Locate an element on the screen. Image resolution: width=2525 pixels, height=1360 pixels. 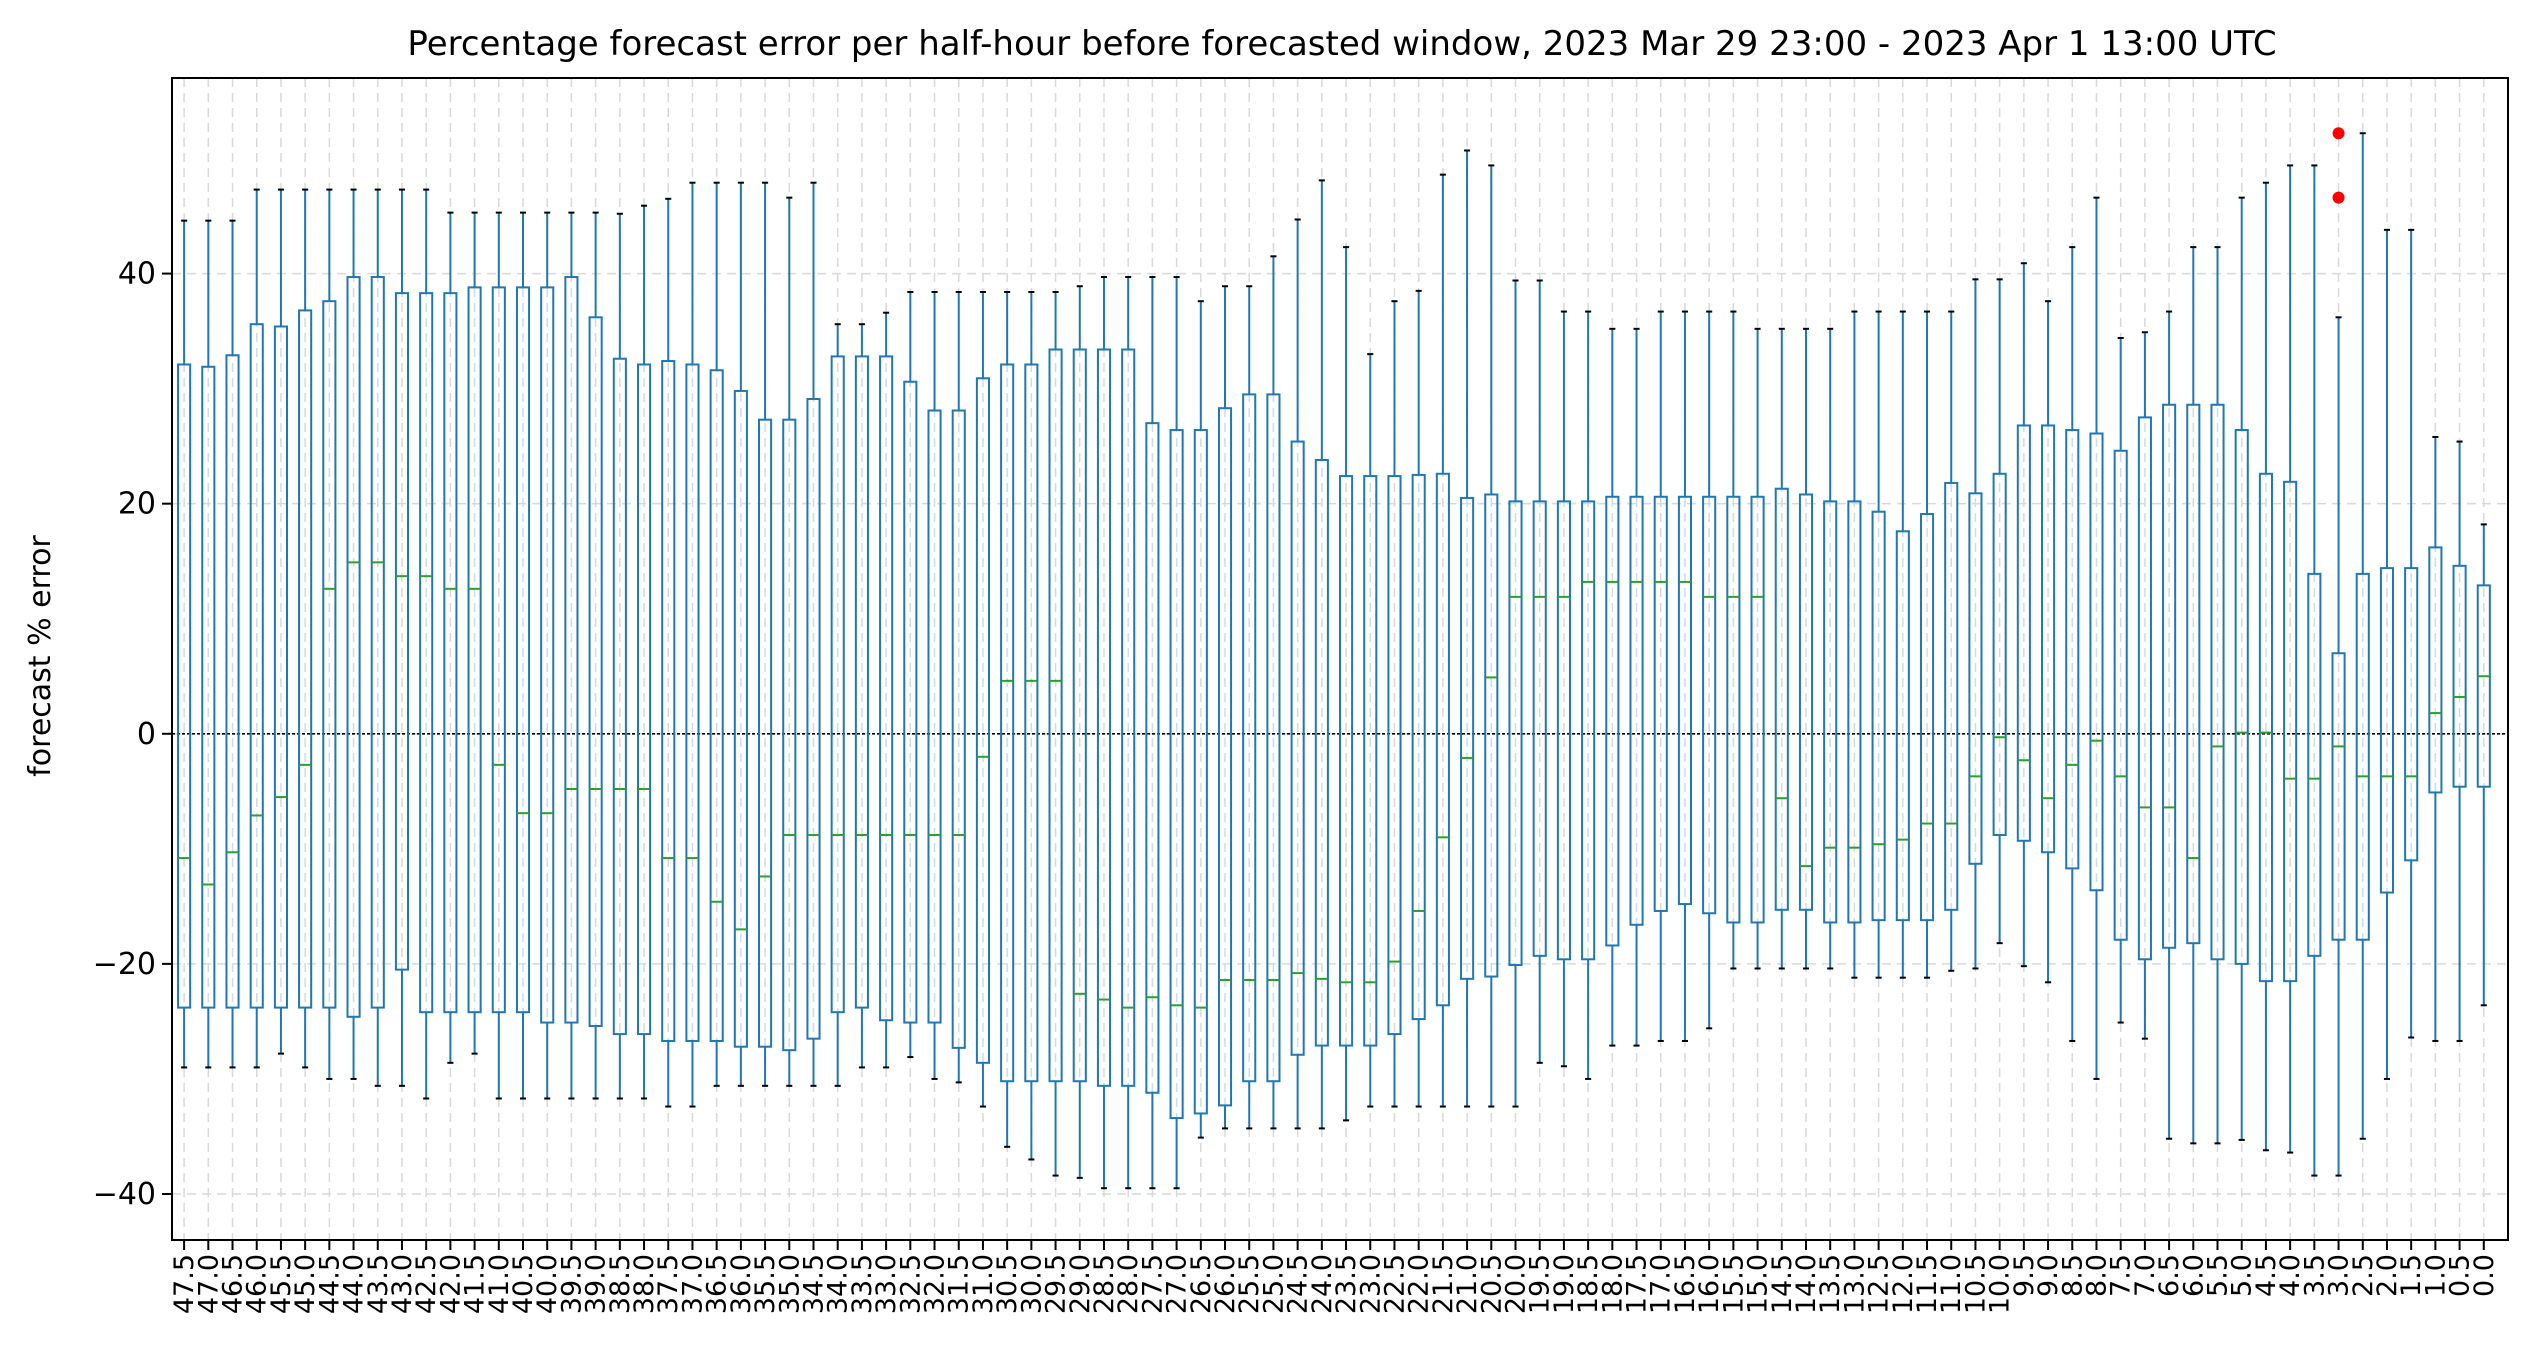
box-47.0 is located at coordinates (208, 644).